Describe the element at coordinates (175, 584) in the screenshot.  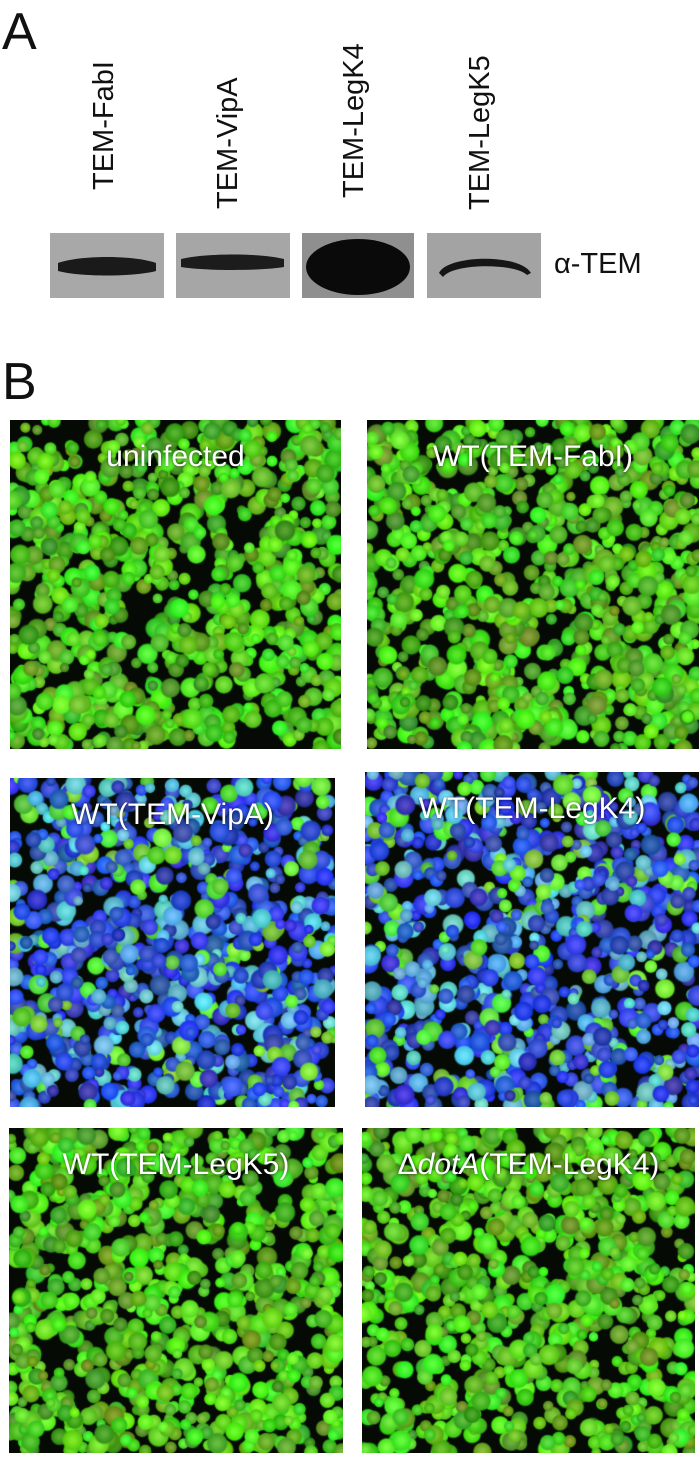
I see `micrograph-uninfected: uninfected` at that location.